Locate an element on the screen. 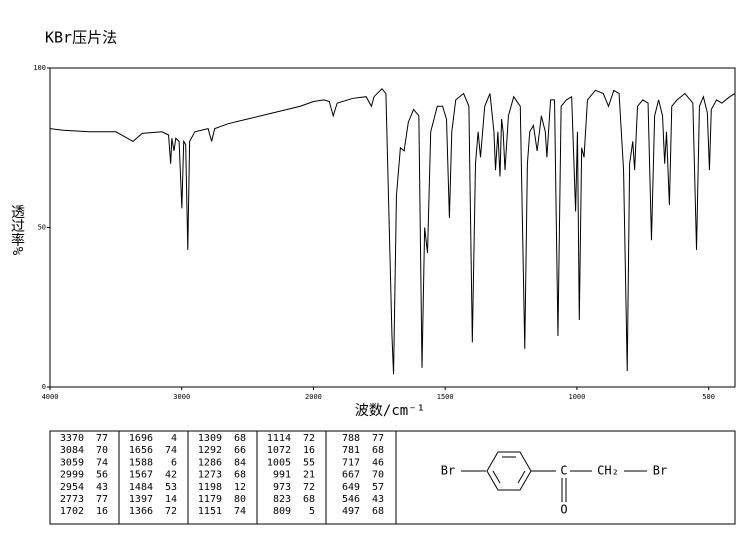  y-tick-label: 100 is located at coordinates (39, 68).